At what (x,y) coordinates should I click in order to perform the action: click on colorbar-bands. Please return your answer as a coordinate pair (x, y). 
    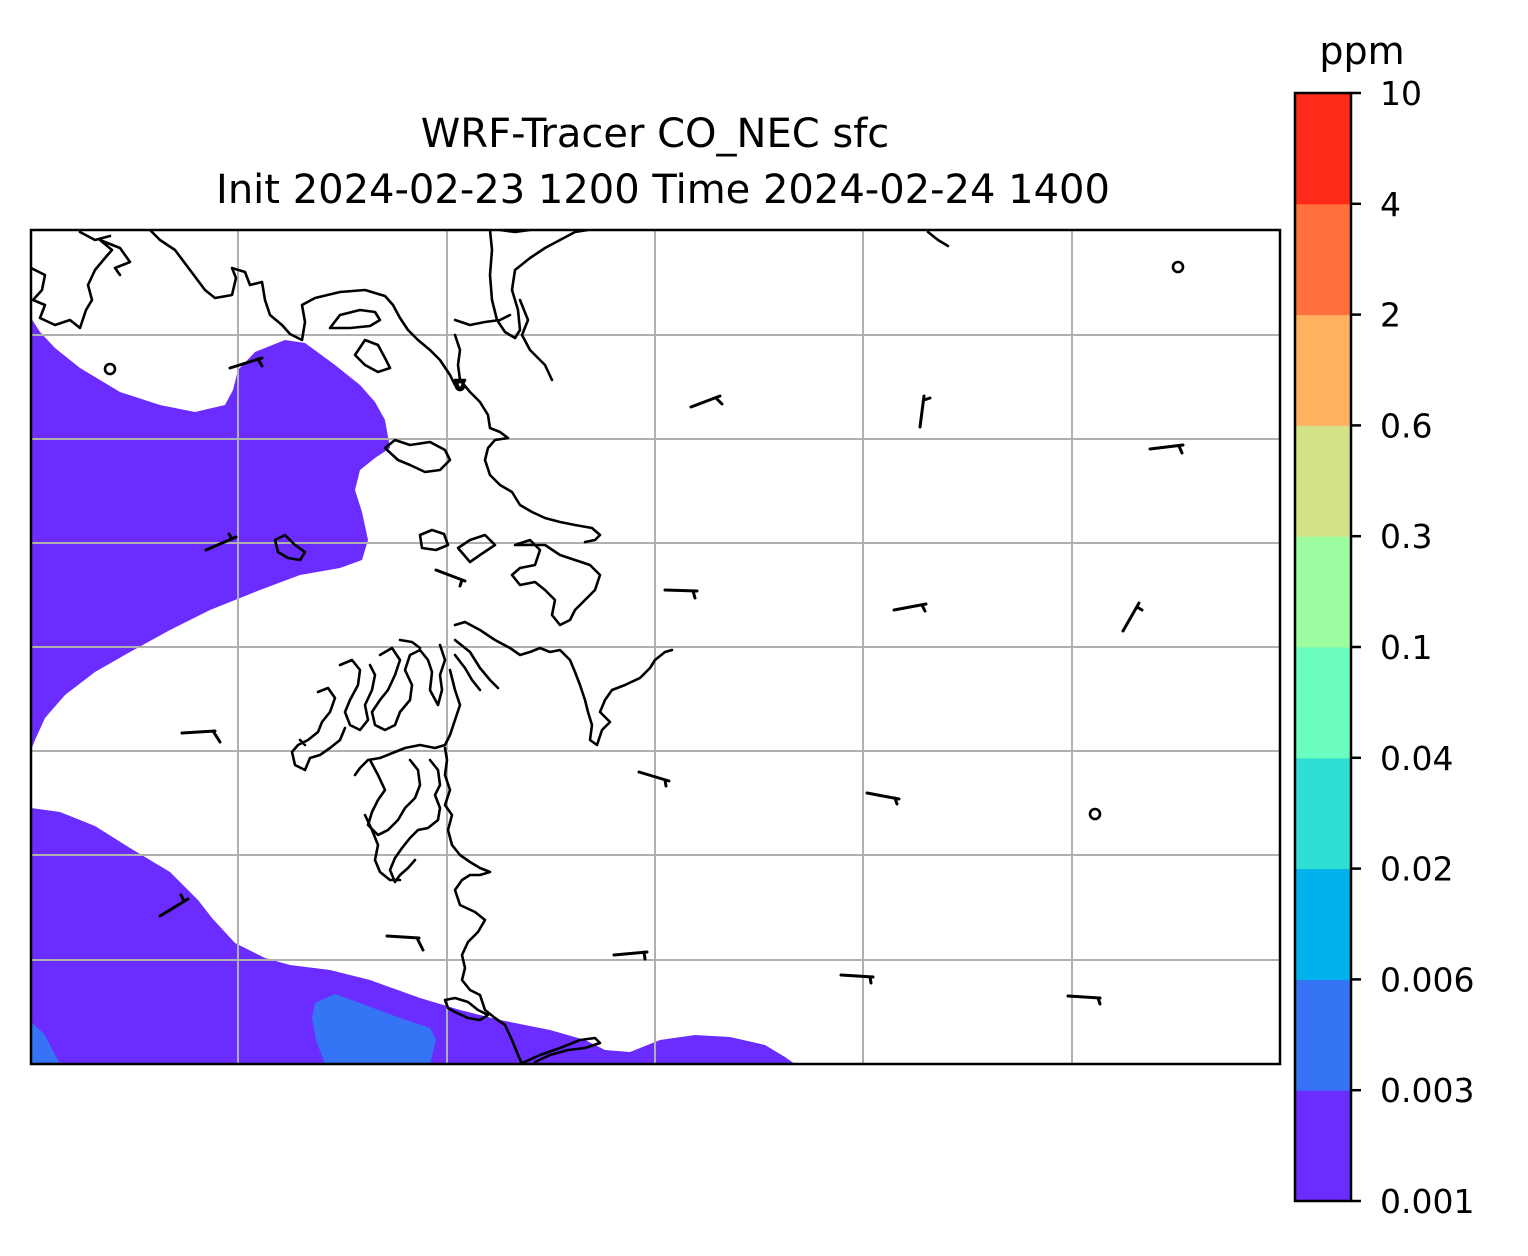
    Looking at the image, I should click on (1323, 647).